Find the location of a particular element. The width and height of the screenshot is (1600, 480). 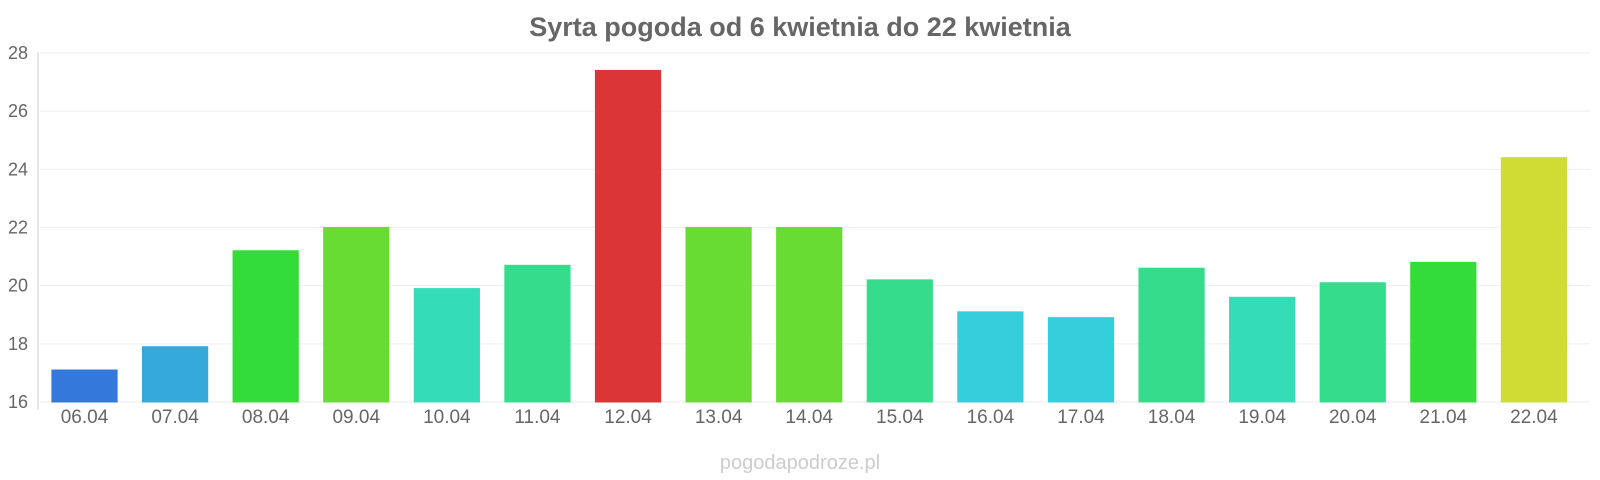

bar-09.04 is located at coordinates (356, 315).